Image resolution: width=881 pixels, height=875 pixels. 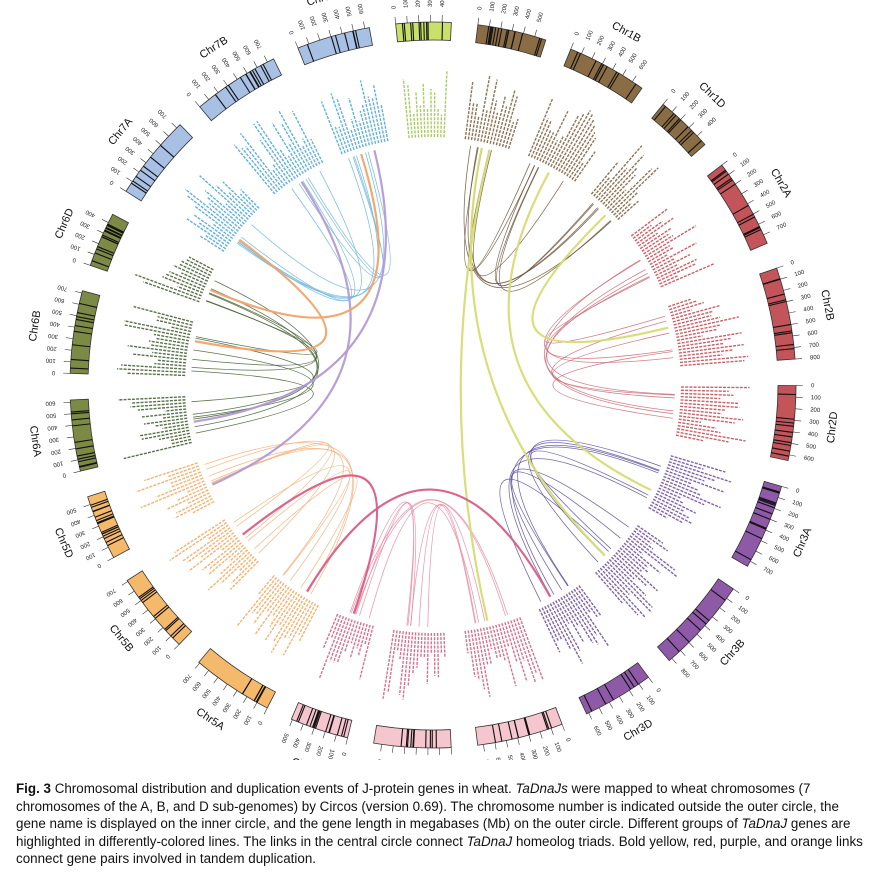 What do you see at coordinates (295, 743) in the screenshot?
I see `tick-label: 400` at bounding box center [295, 743].